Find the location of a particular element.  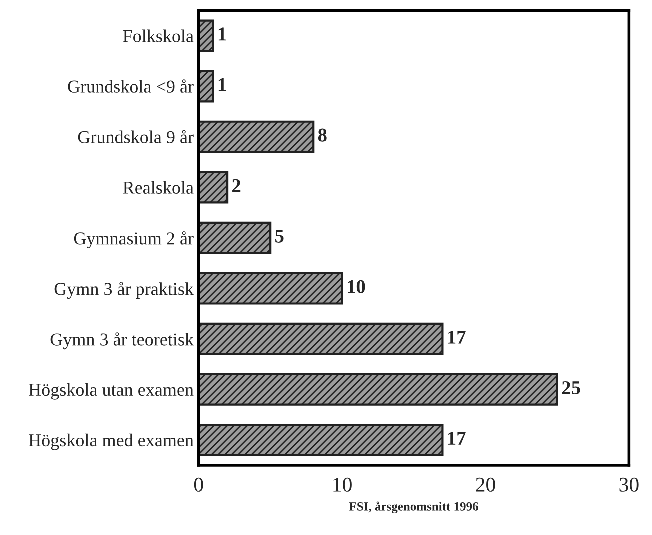

y-tick-label: Realskola is located at coordinates (158, 187).